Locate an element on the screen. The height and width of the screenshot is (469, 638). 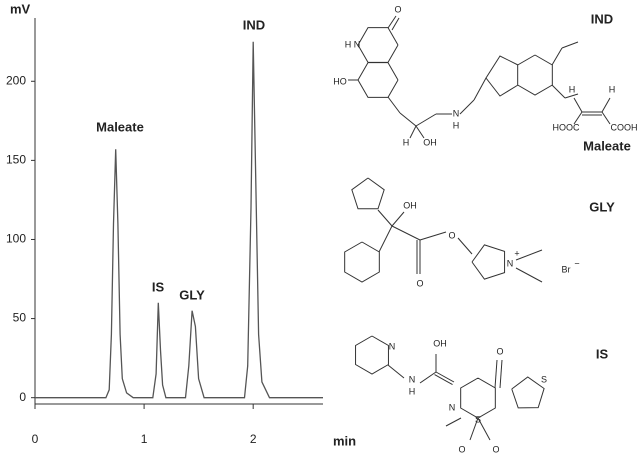
y-tick-label: 0 is located at coordinates (22, 397).